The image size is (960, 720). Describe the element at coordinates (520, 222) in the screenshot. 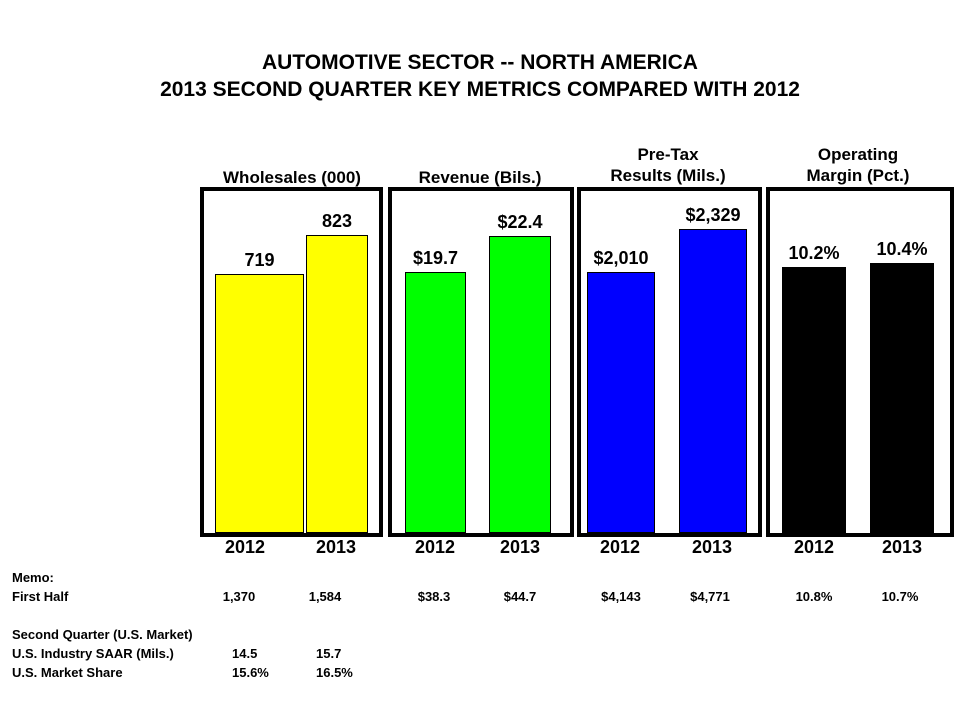

I see `data-label: $22.4` at that location.